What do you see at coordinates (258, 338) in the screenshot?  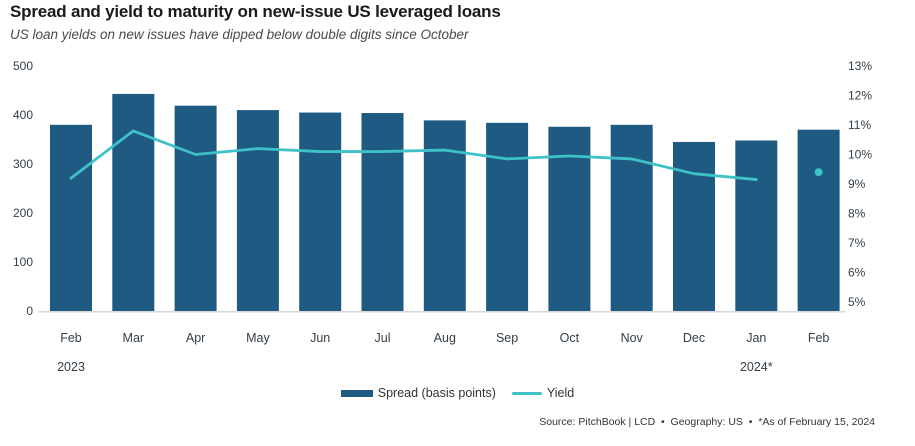 I see `x-axis-month-label: May` at bounding box center [258, 338].